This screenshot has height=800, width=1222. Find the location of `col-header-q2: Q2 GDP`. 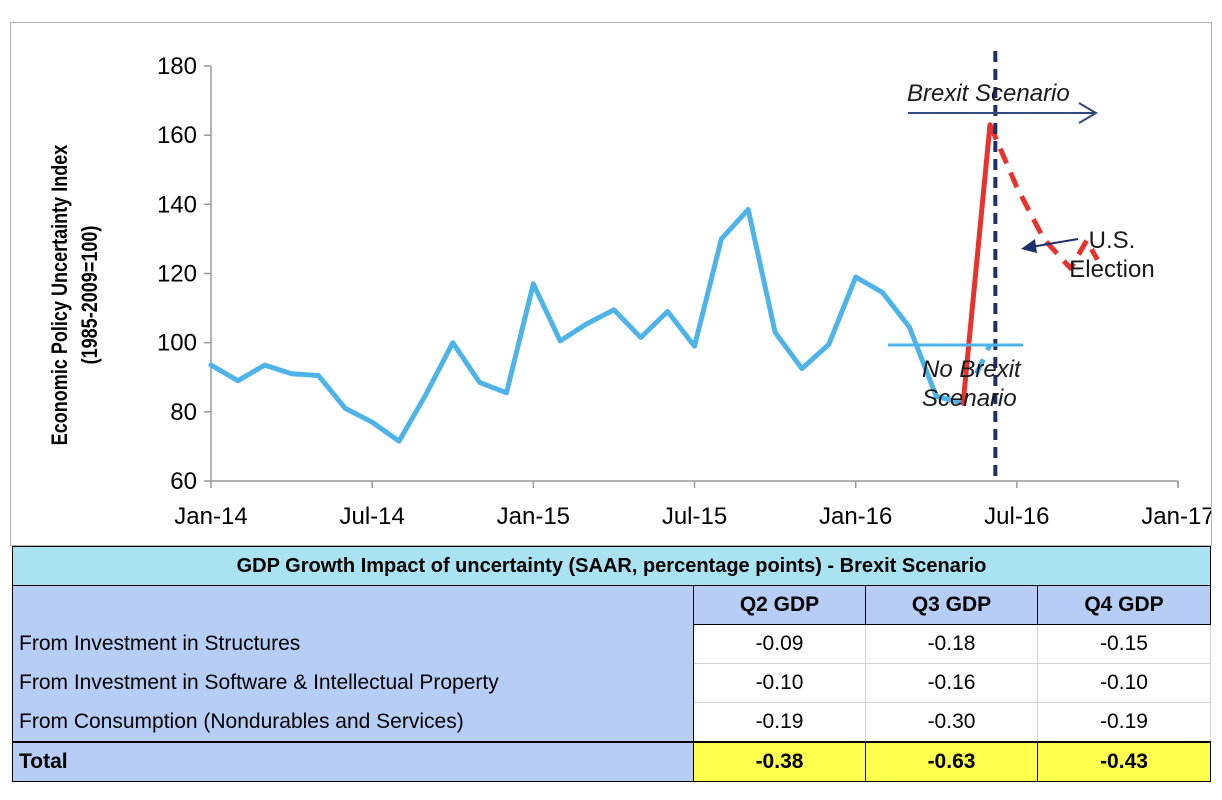

col-header-q2: Q2 GDP is located at coordinates (779, 605).